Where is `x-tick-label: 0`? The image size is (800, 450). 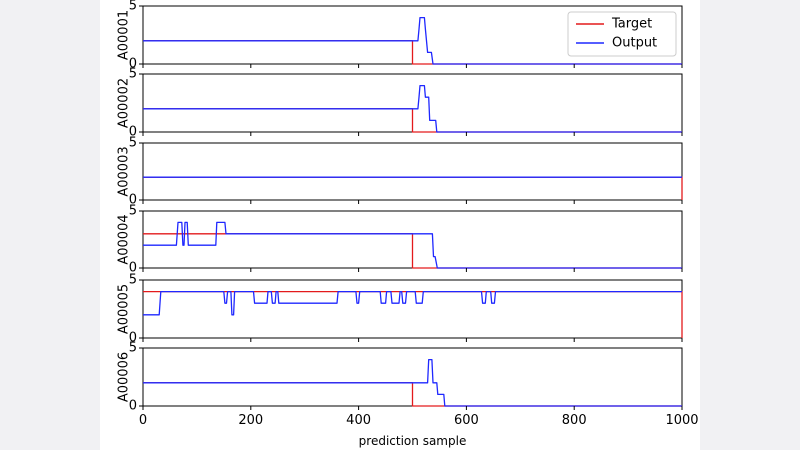
x-tick-label: 0 is located at coordinates (143, 420).